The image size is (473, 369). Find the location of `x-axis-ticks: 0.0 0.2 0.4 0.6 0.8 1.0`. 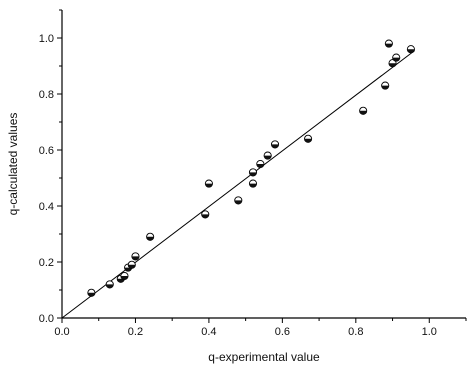

x-axis-ticks: 0.0 0.2 0.4 0.6 0.8 1.0 is located at coordinates (260, 328).